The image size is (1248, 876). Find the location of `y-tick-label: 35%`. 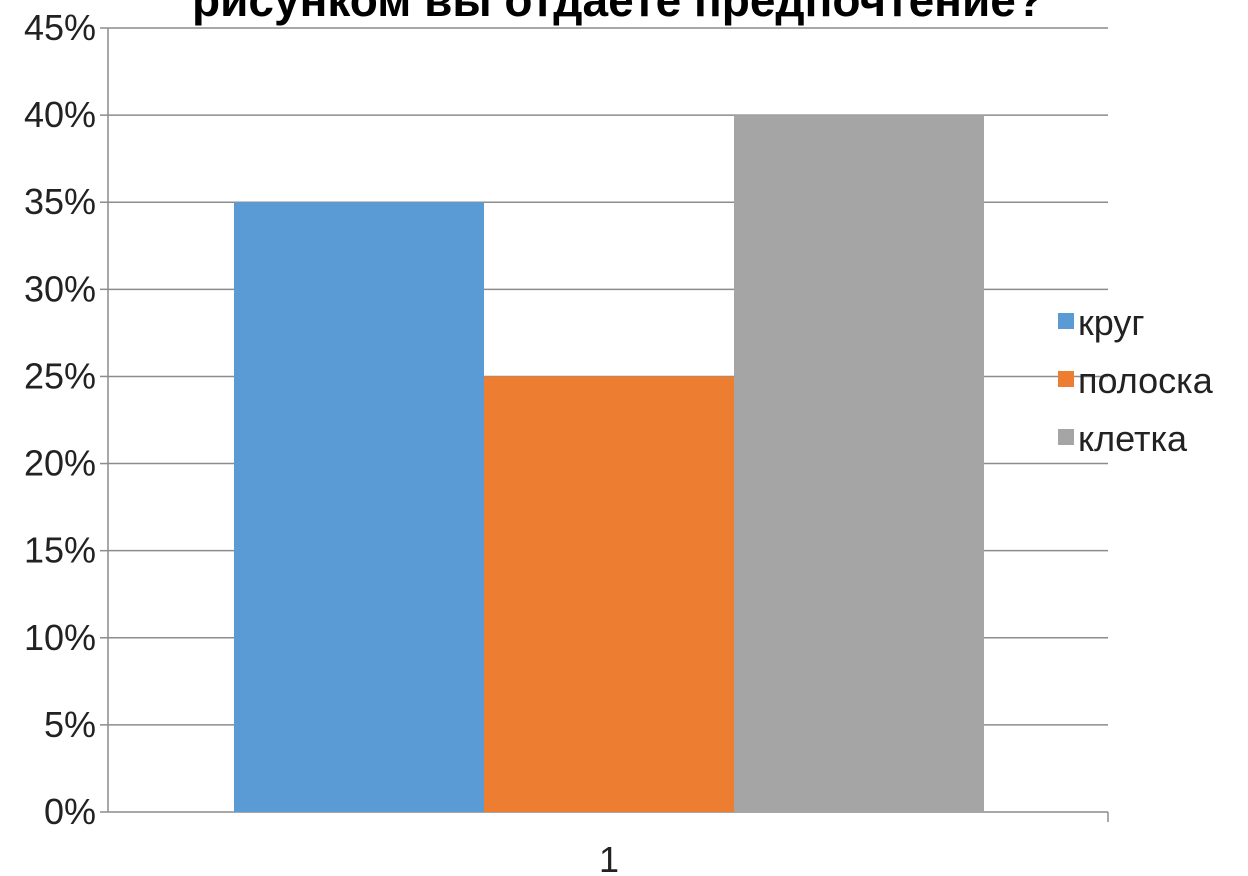

y-tick-label: 35% is located at coordinates (60, 201).